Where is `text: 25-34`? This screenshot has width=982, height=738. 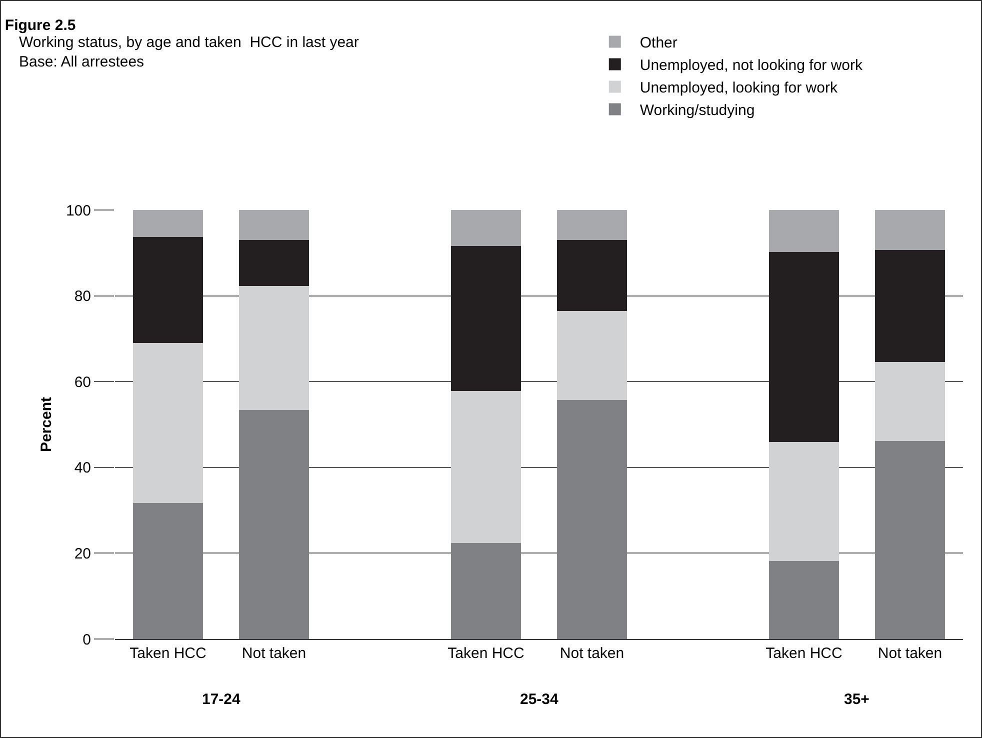 text: 25-34 is located at coordinates (540, 699).